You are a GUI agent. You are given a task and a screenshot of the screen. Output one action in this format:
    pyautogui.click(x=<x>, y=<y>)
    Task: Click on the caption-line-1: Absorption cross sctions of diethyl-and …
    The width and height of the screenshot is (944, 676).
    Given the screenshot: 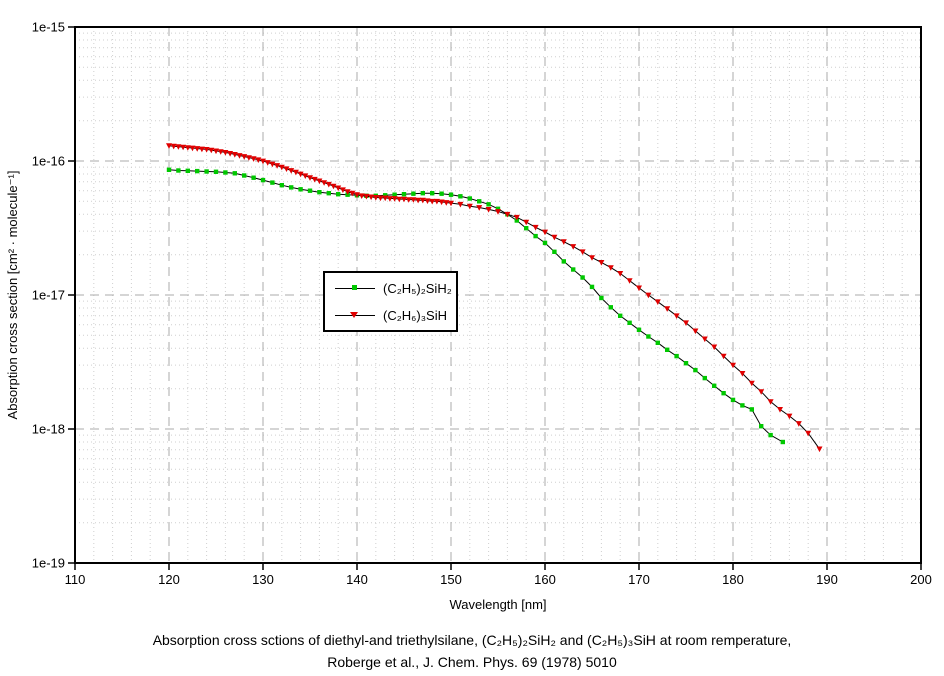 What is the action you would take?
    pyautogui.click(x=472, y=640)
    